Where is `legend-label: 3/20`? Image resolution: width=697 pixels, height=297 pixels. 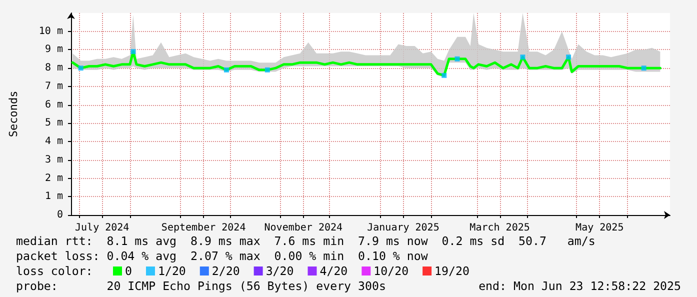
legend-label: 3/20 is located at coordinates (280, 271).